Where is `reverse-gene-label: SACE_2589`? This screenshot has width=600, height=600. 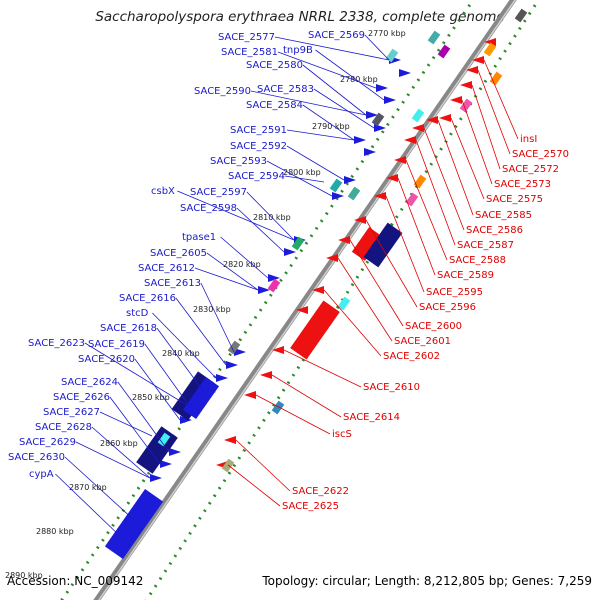
reverse-gene-label: SACE_2589 is located at coordinates (465, 275).